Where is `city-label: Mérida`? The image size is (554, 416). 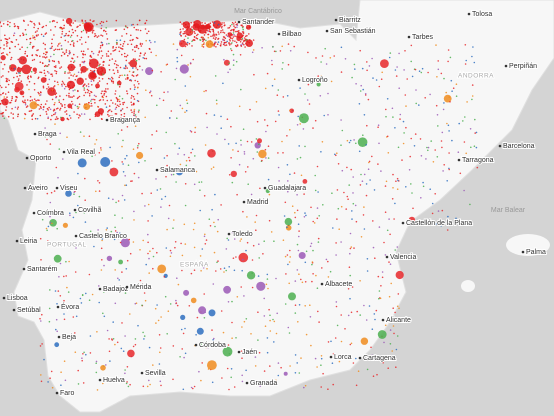
city-label: Mérida is located at coordinates (141, 287).